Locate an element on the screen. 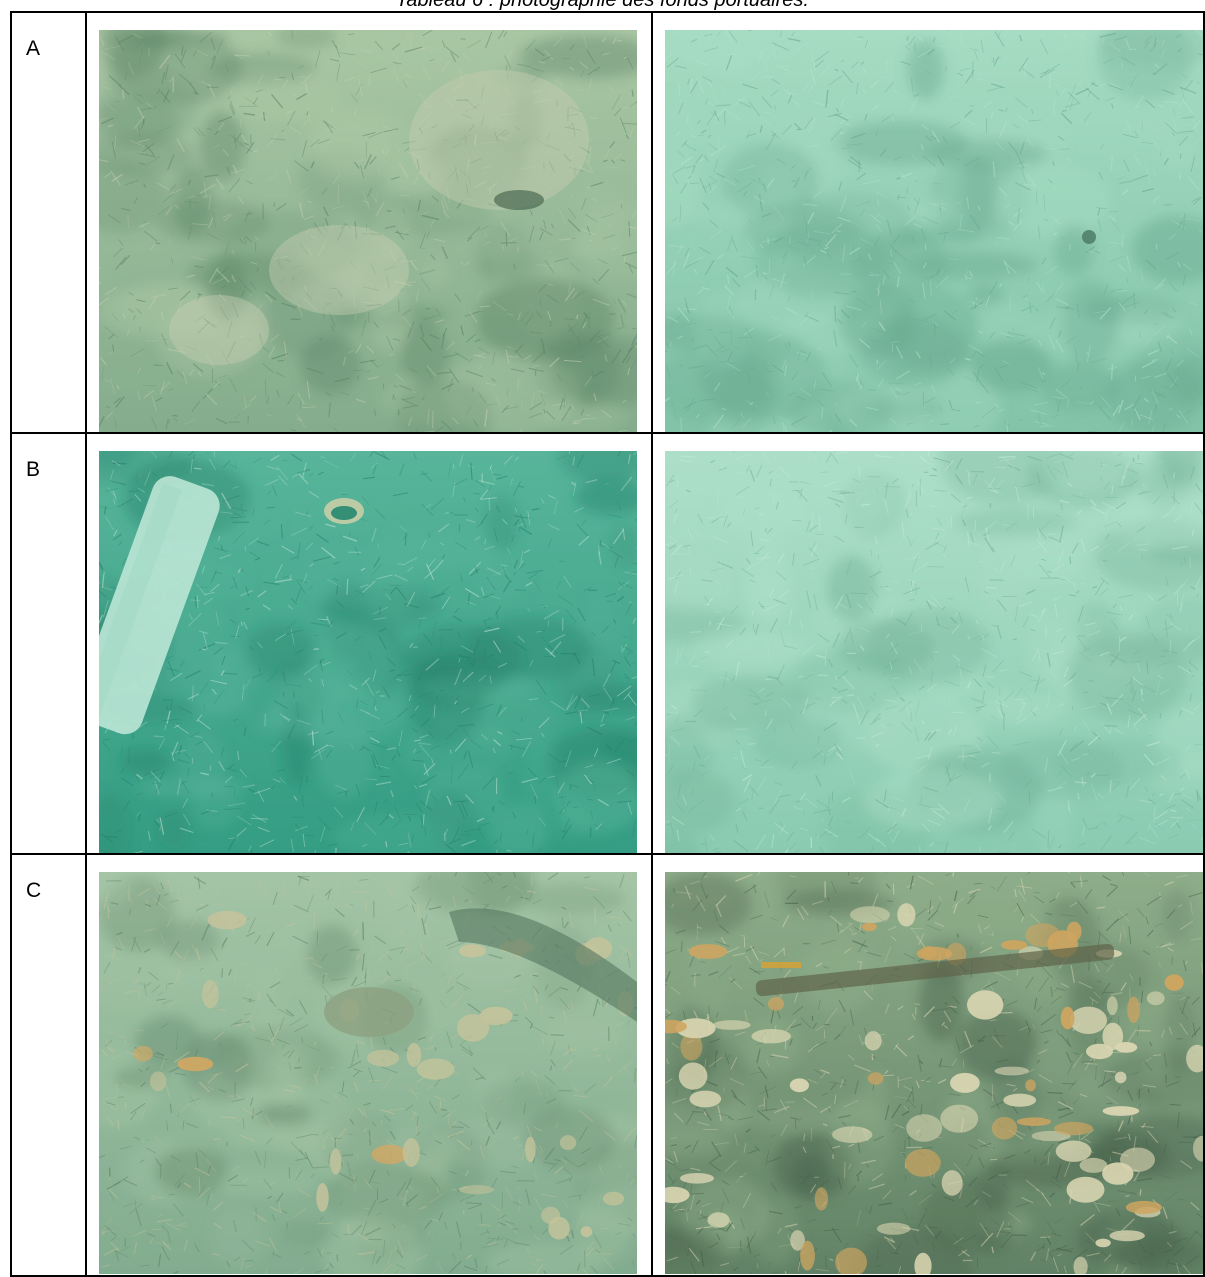 Image resolution: width=1205 pixels, height=1277 pixels. row-label: B is located at coordinates (48, 458).